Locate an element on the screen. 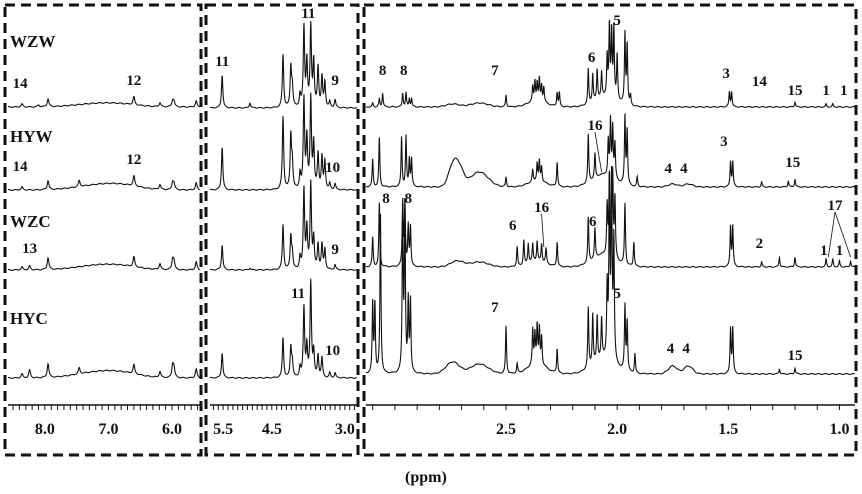 Image resolution: width=862 pixels, height=494 pixels. peak-label: 17 is located at coordinates (835, 206).